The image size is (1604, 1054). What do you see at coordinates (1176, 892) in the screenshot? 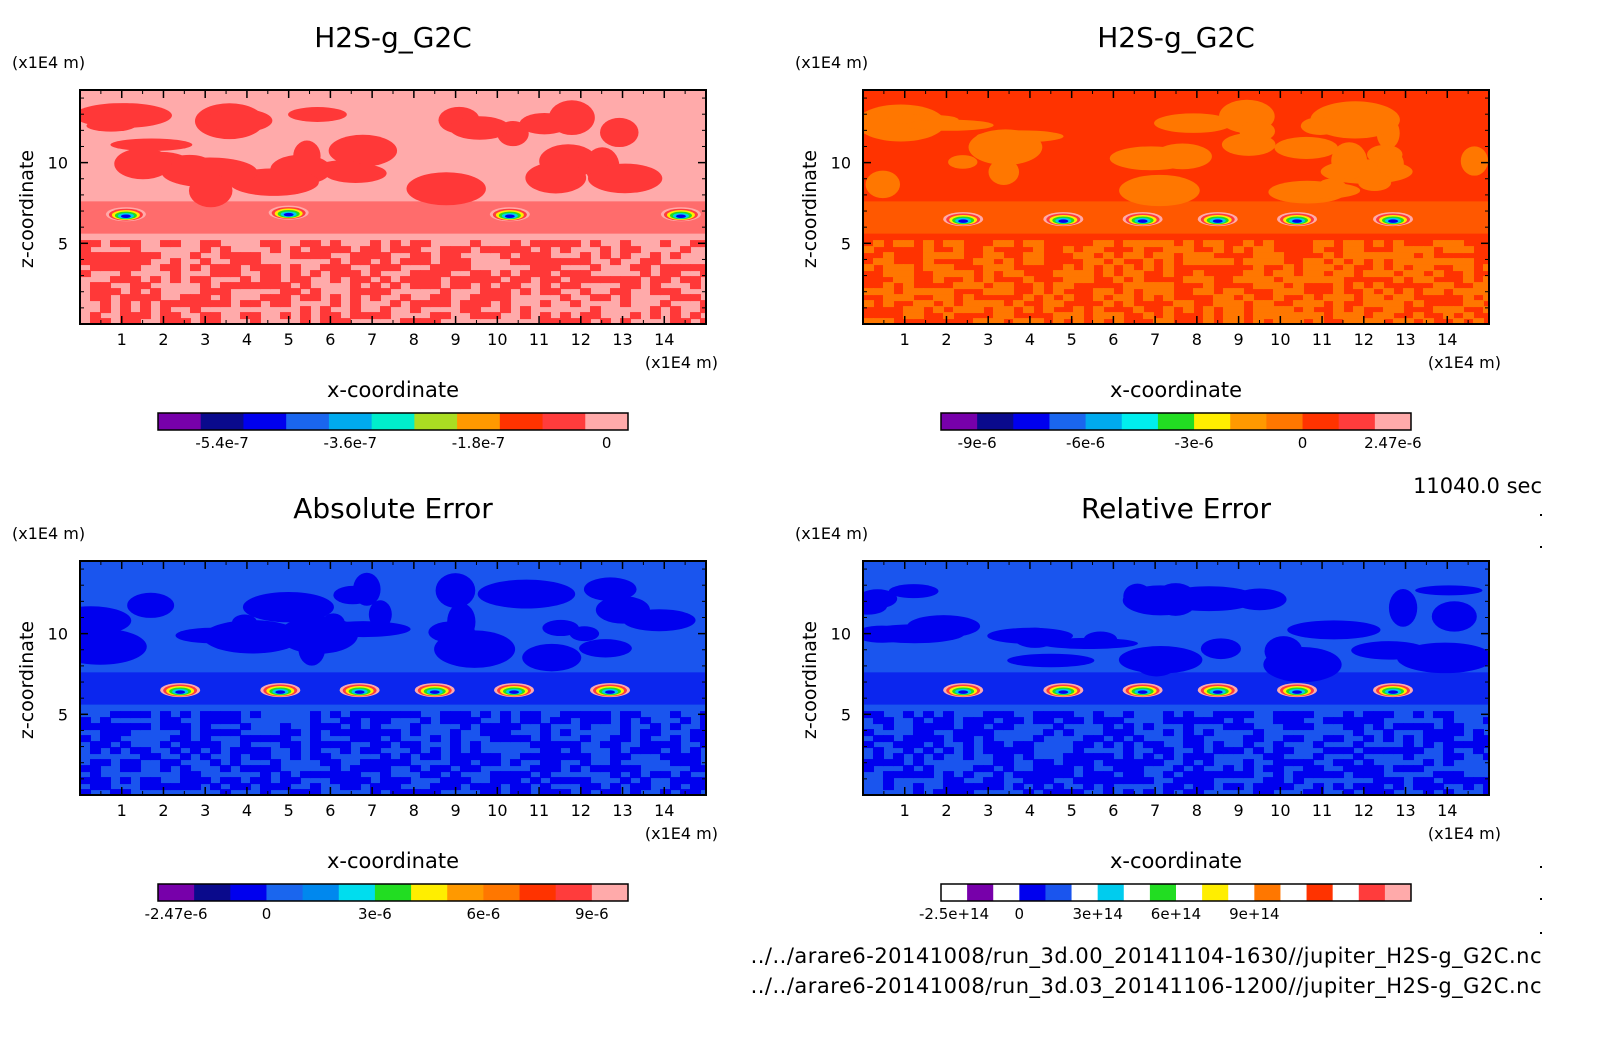
I see `colorbar-frame` at bounding box center [1176, 892].